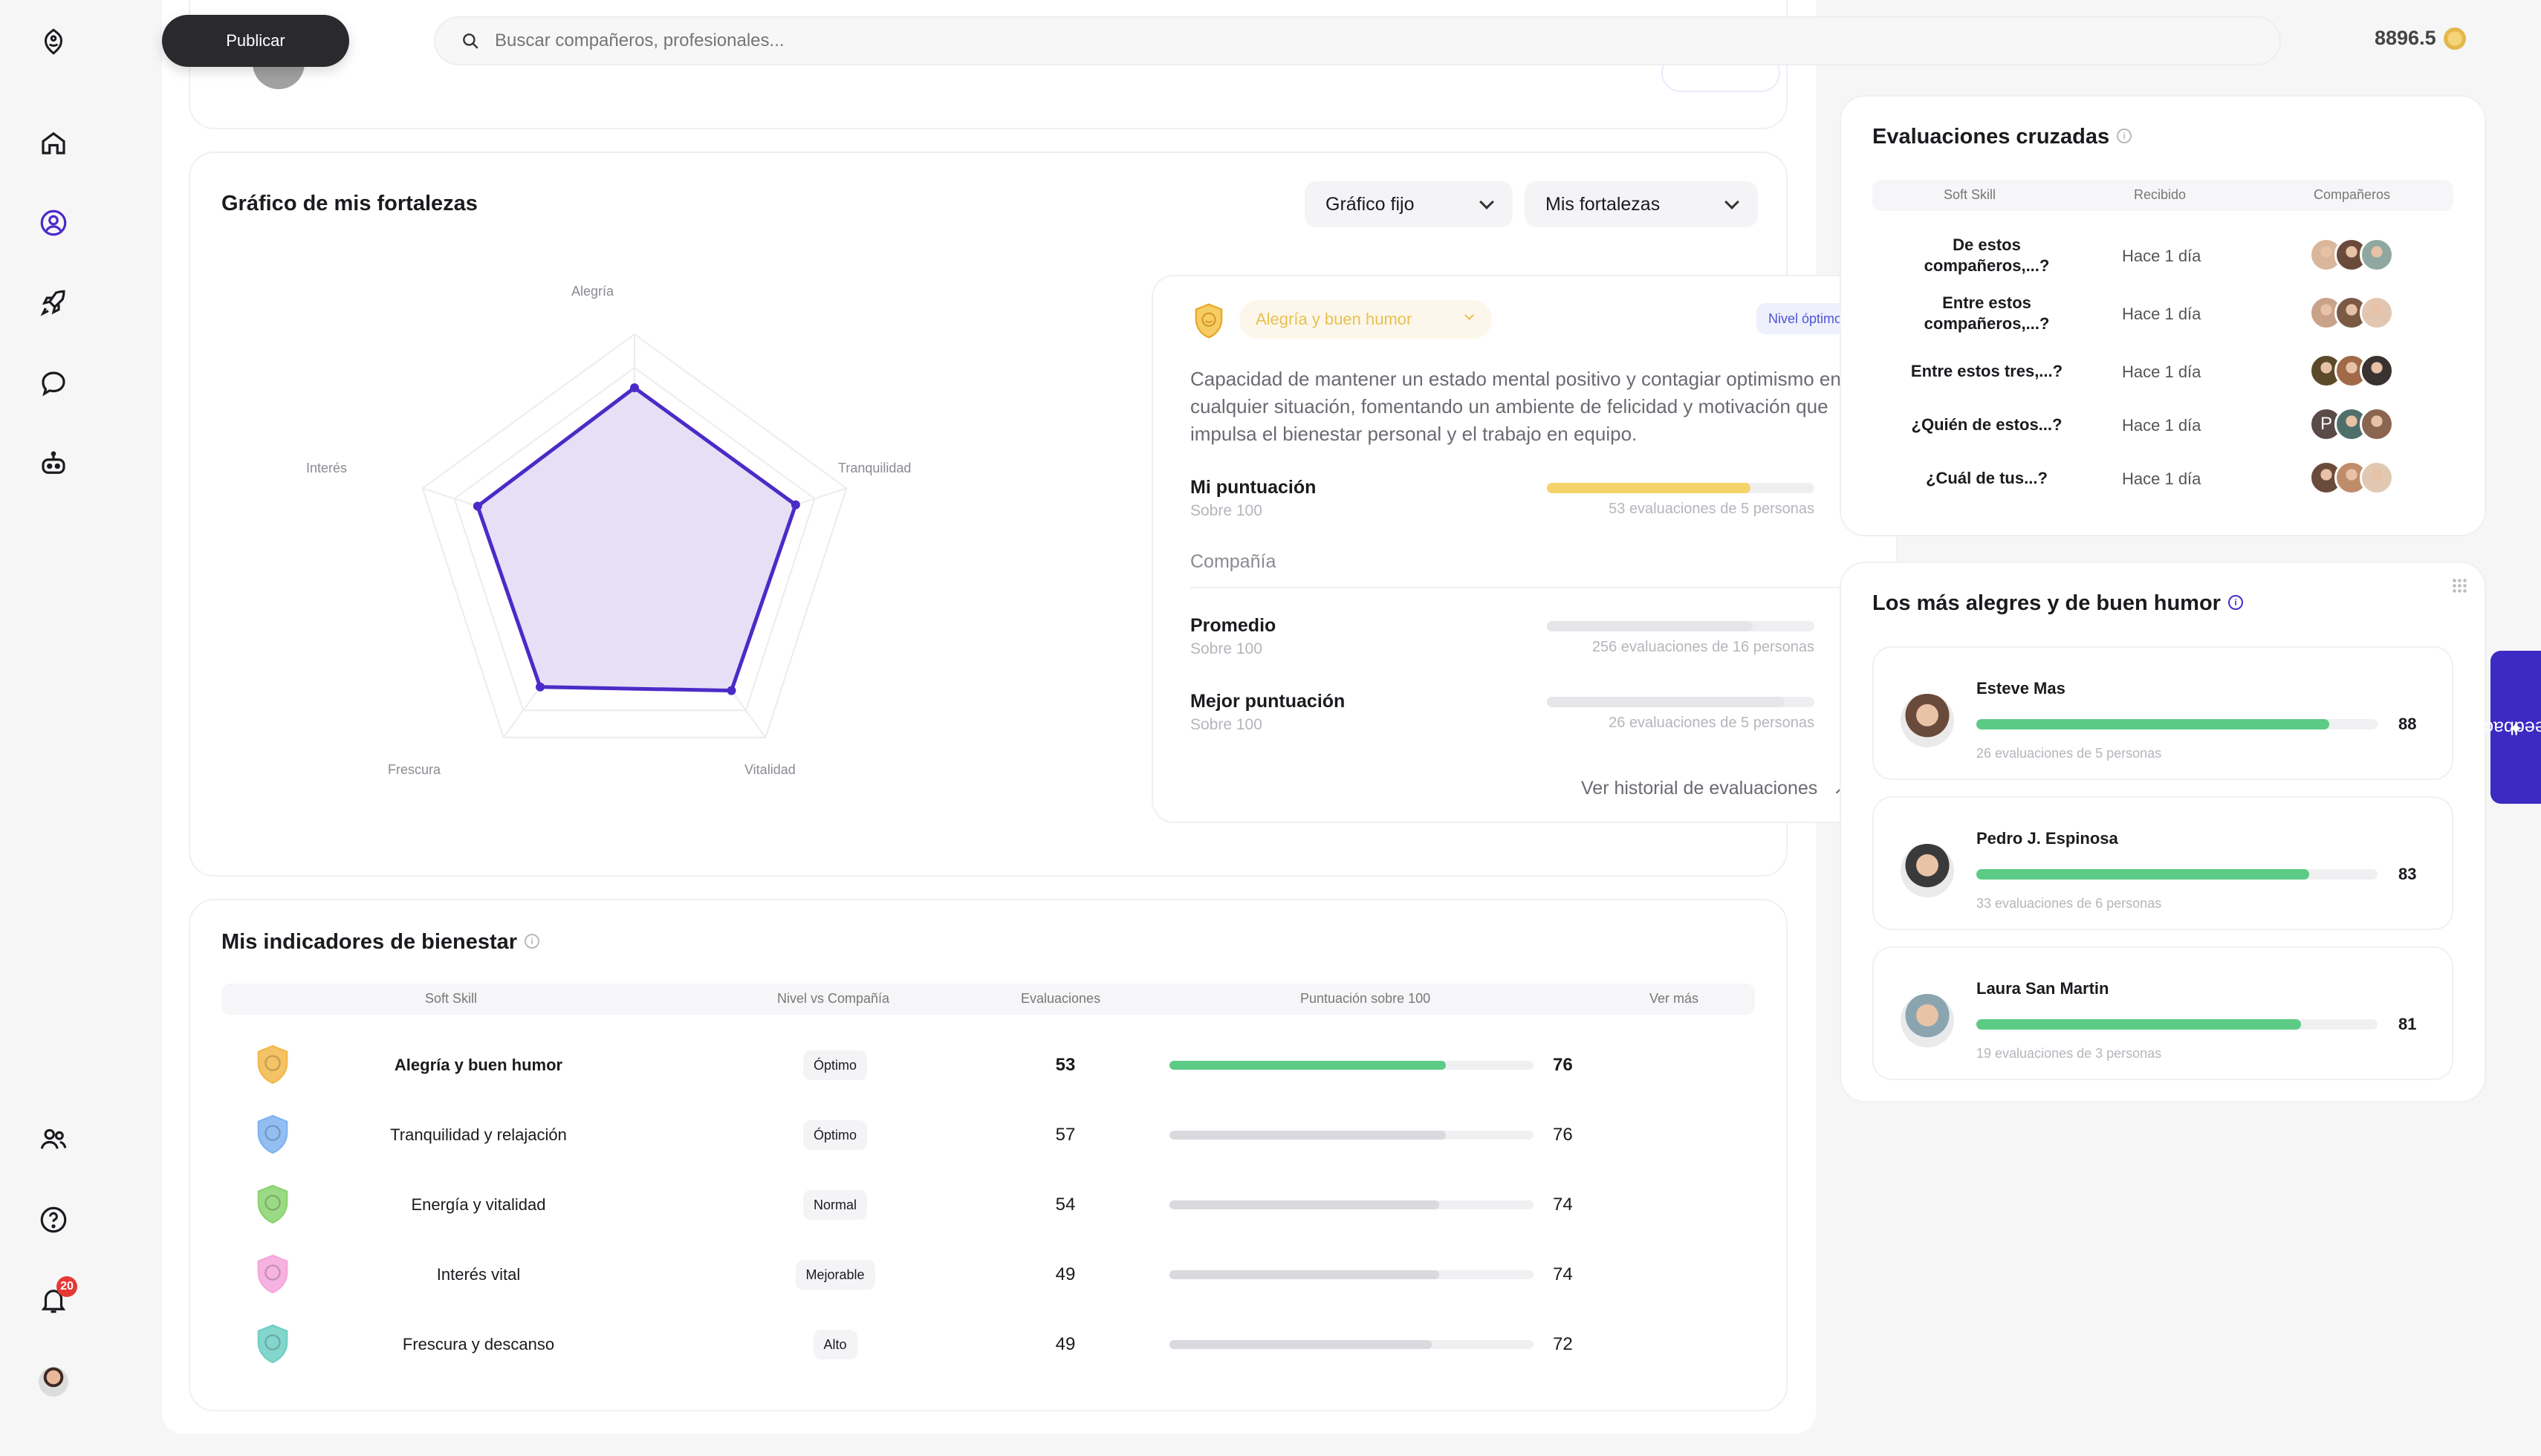 The width and height of the screenshot is (2541, 1456). I want to click on table-row-level-badge: Óptimo, so click(835, 1135).